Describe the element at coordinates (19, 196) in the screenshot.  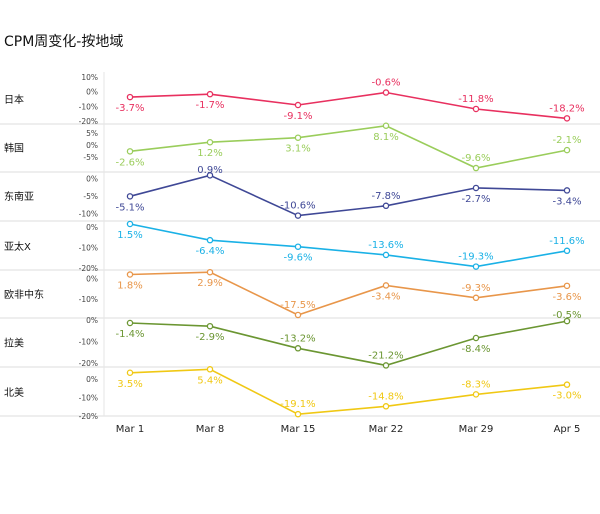
I see `series-name: 东南亚` at that location.